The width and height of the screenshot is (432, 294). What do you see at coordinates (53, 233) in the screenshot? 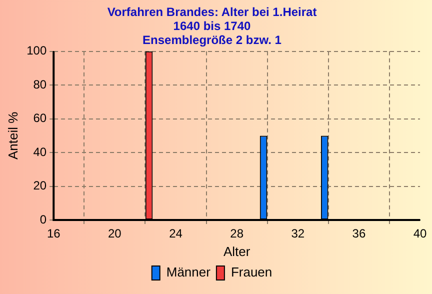
I see `x-tick-label: 16` at bounding box center [53, 233].